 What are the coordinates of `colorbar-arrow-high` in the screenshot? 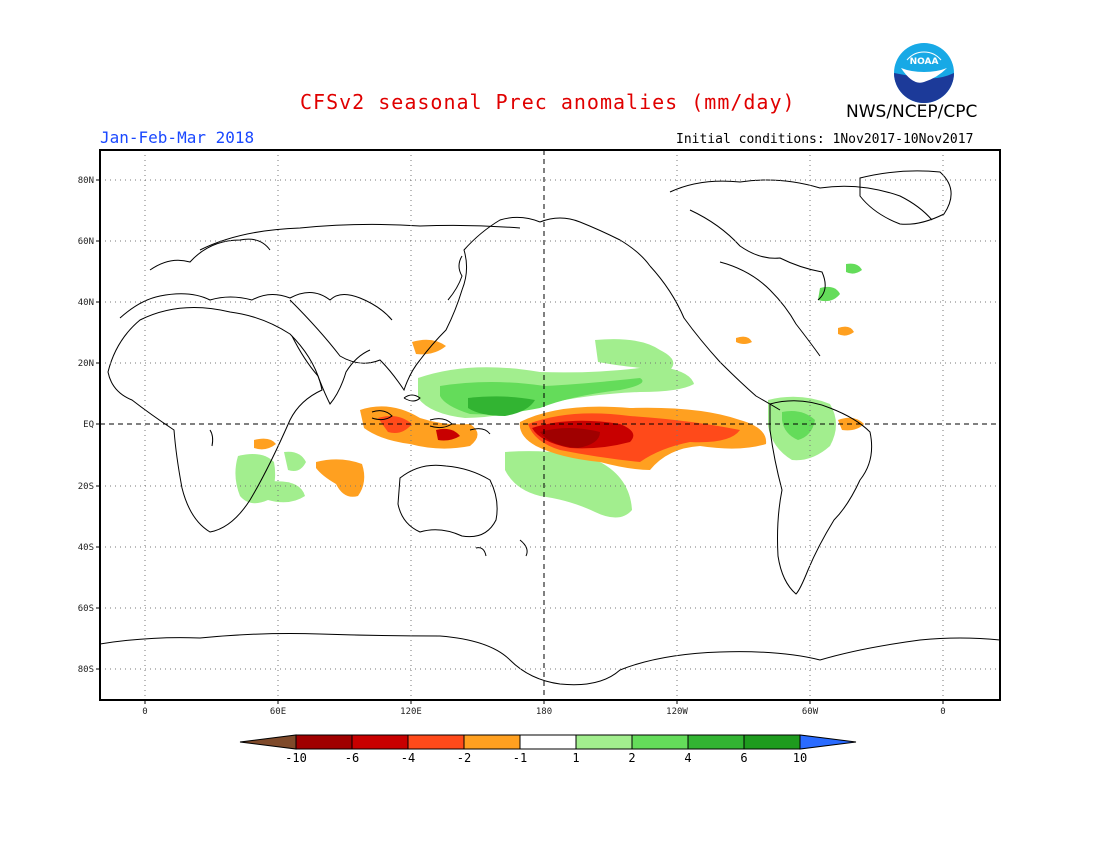 It's located at (828, 742).